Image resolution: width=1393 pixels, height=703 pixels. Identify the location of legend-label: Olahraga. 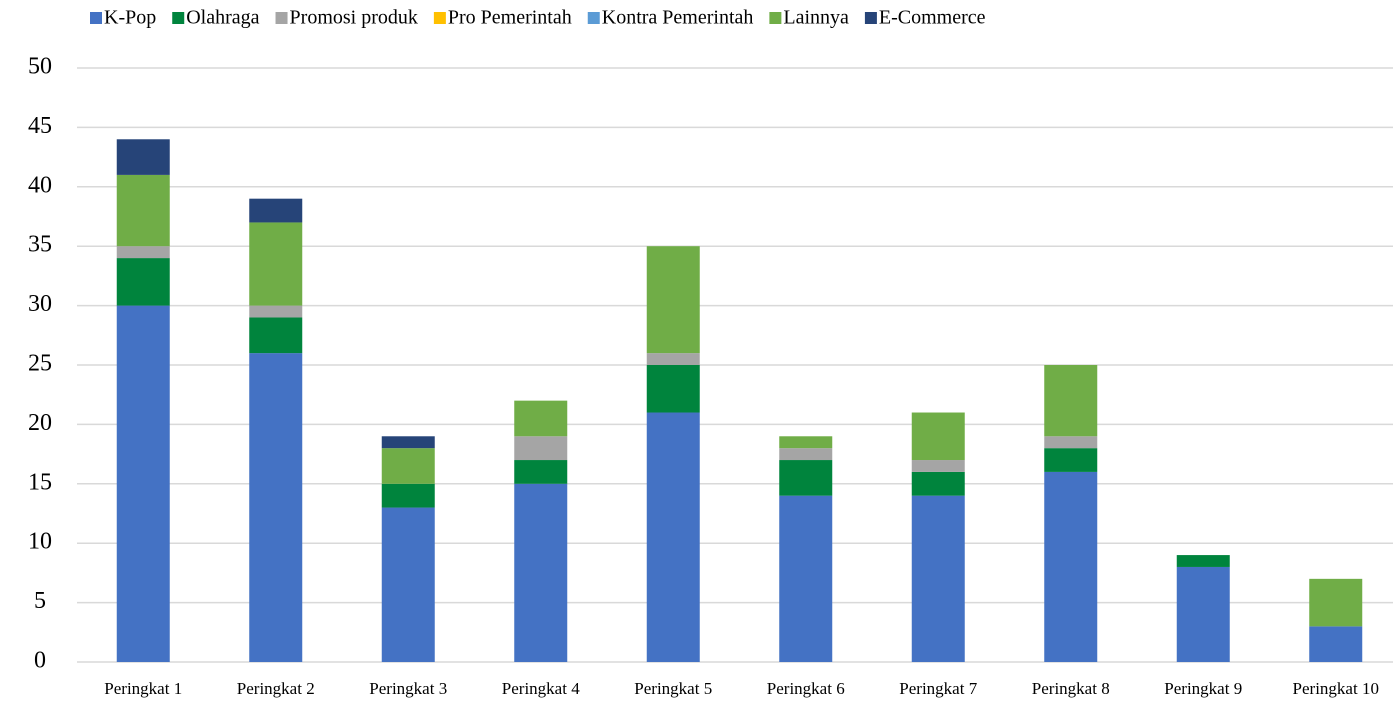
(222, 18).